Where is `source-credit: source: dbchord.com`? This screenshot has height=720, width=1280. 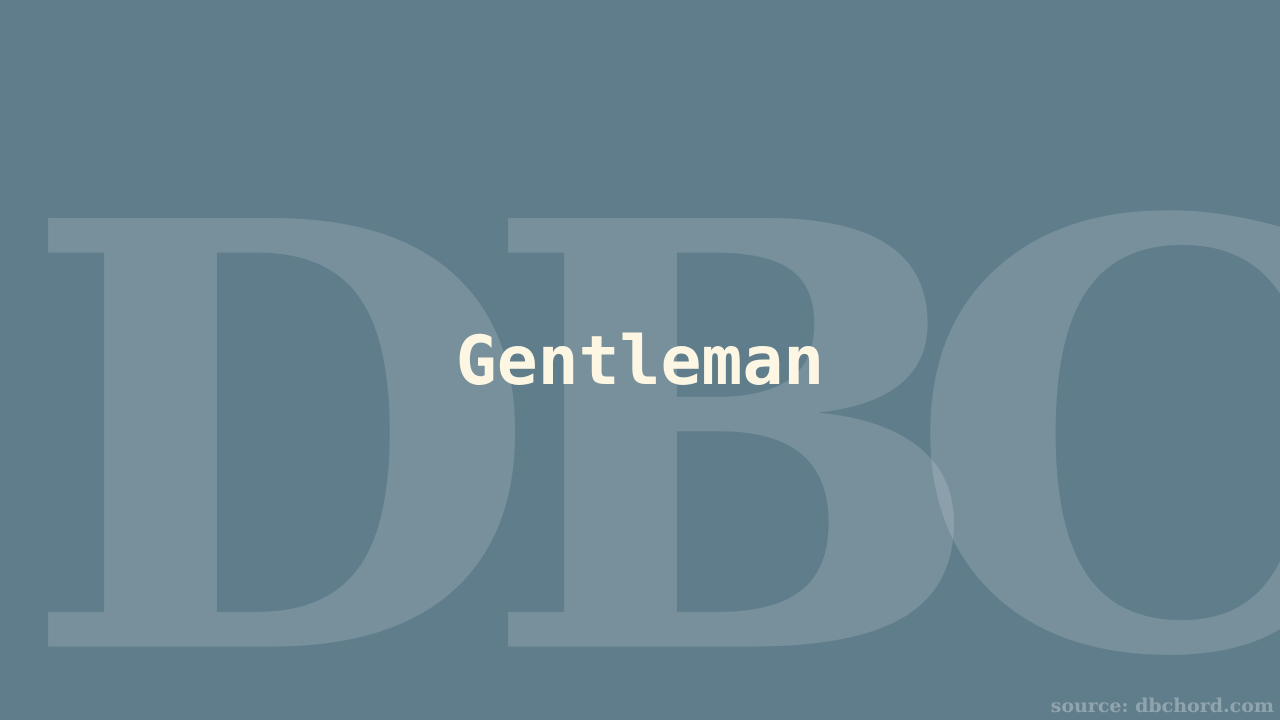
source-credit: source: dbchord.com is located at coordinates (1162, 706).